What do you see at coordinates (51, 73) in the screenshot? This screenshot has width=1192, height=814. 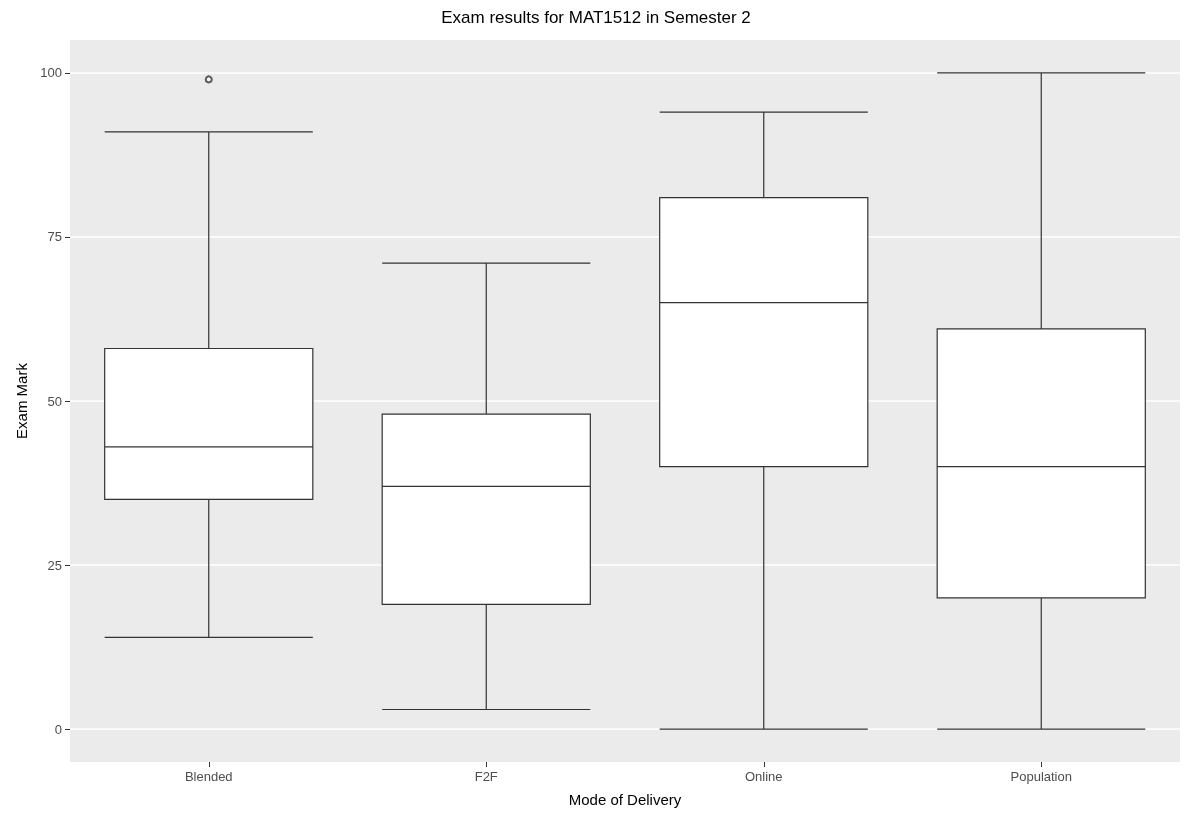 I see `y-tick-label: 100` at bounding box center [51, 73].